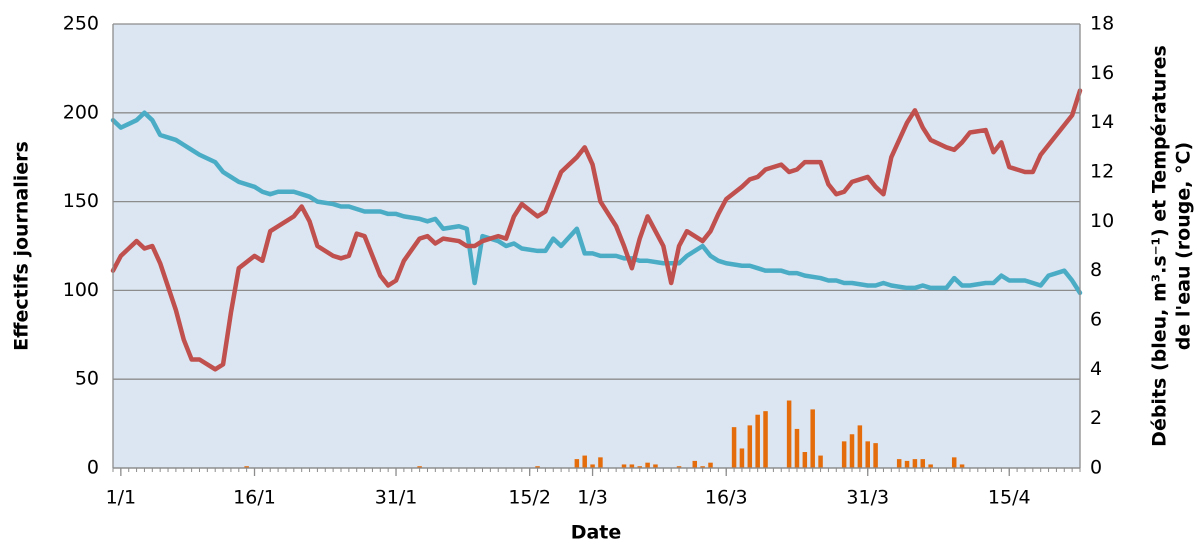  What do you see at coordinates (22, 246) in the screenshot?
I see `y-axis-title: Effectifs journaliers` at bounding box center [22, 246].